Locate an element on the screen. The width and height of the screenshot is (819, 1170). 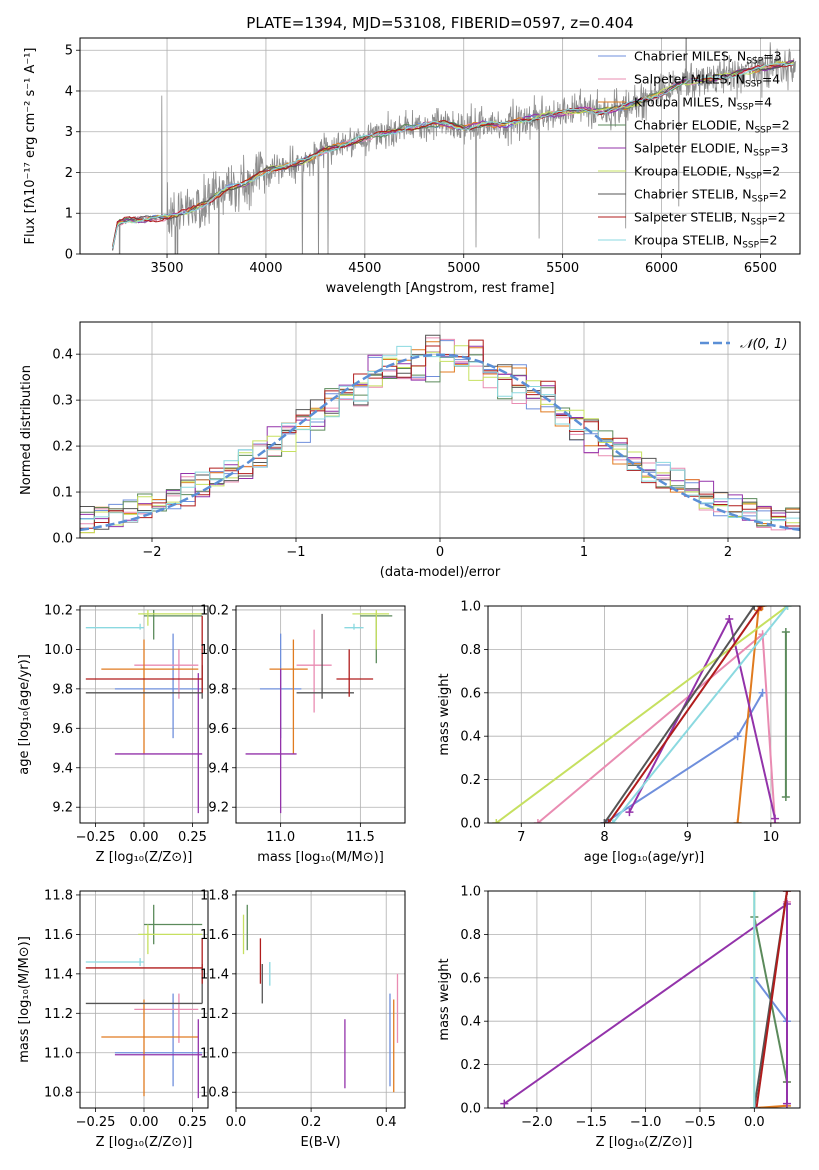
age-vs-mass-xtick-label: 11.0 is located at coordinates (280, 837).